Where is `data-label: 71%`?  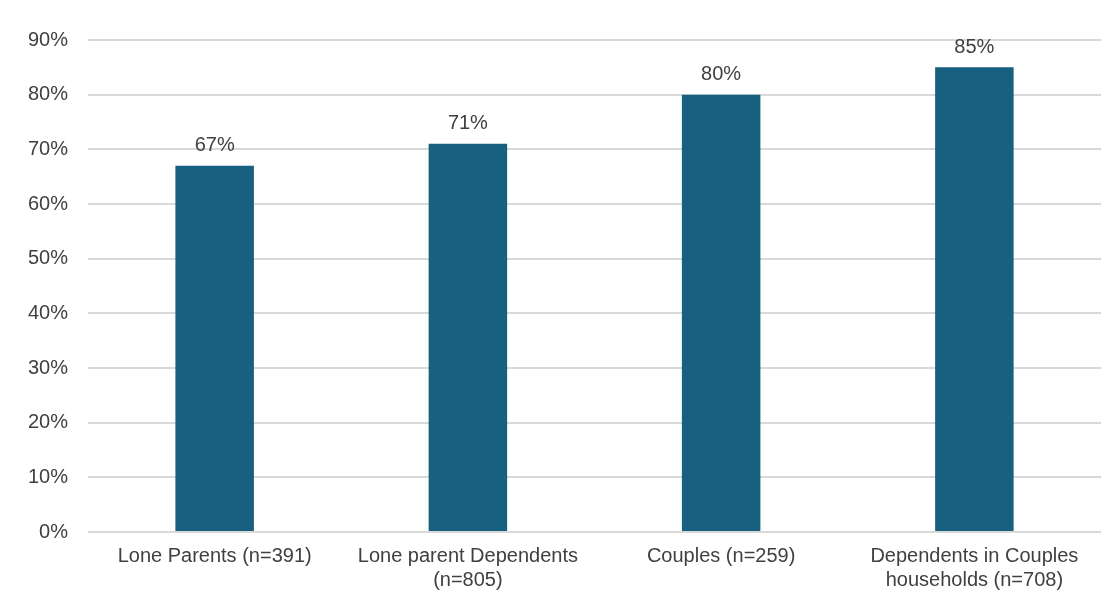
data-label: 71% is located at coordinates (468, 122).